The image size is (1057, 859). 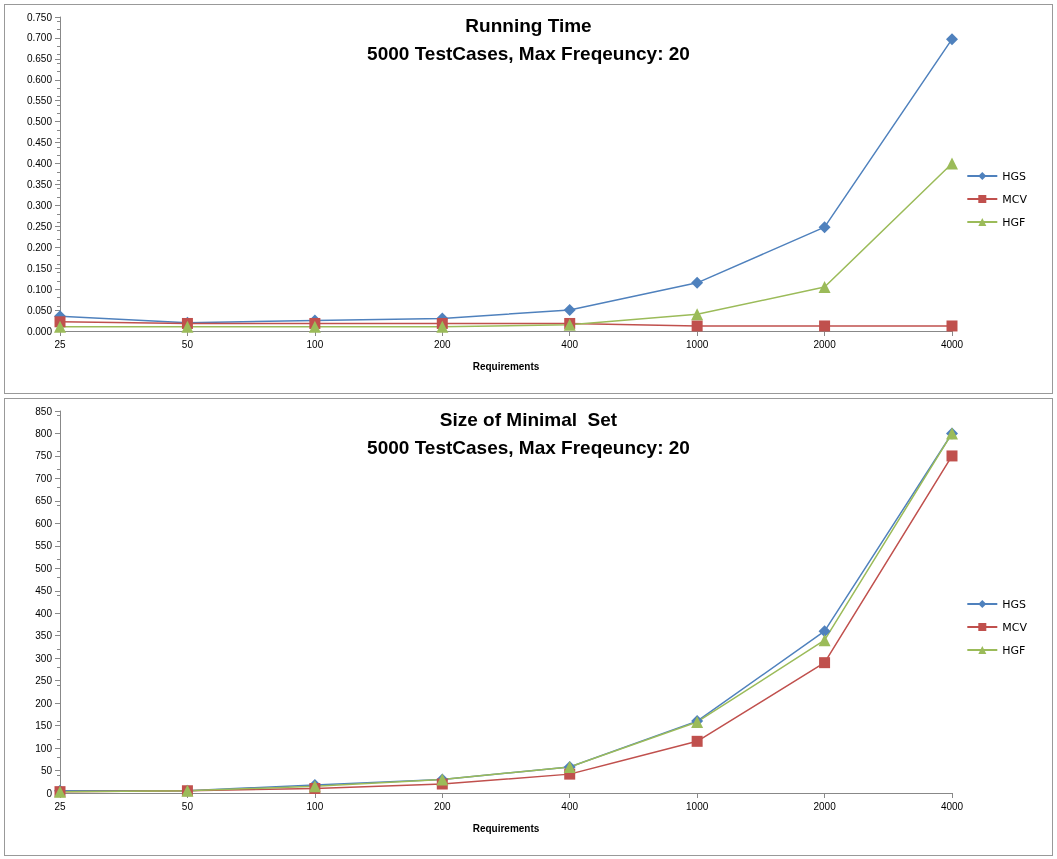 What do you see at coordinates (39, 247) in the screenshot?
I see `y-tick-label: 0.200` at bounding box center [39, 247].